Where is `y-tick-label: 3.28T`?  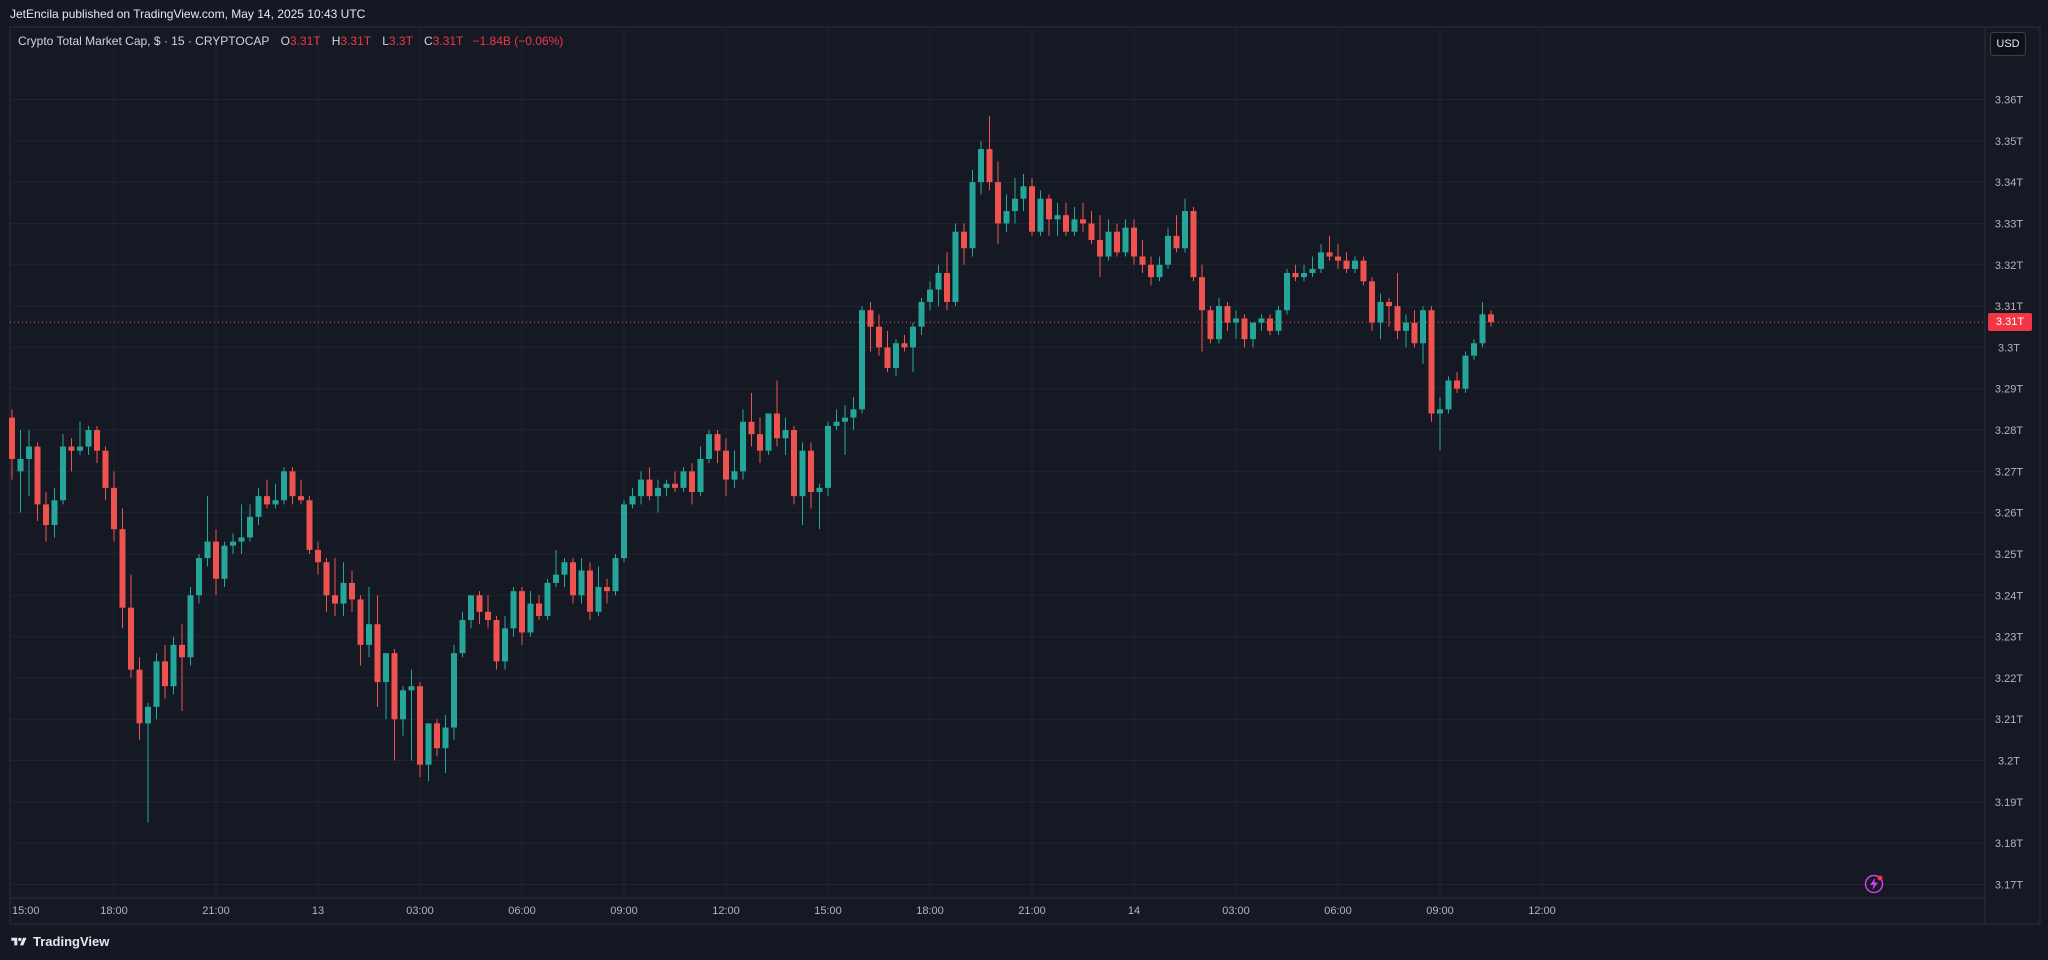 y-tick-label: 3.28T is located at coordinates (2009, 431).